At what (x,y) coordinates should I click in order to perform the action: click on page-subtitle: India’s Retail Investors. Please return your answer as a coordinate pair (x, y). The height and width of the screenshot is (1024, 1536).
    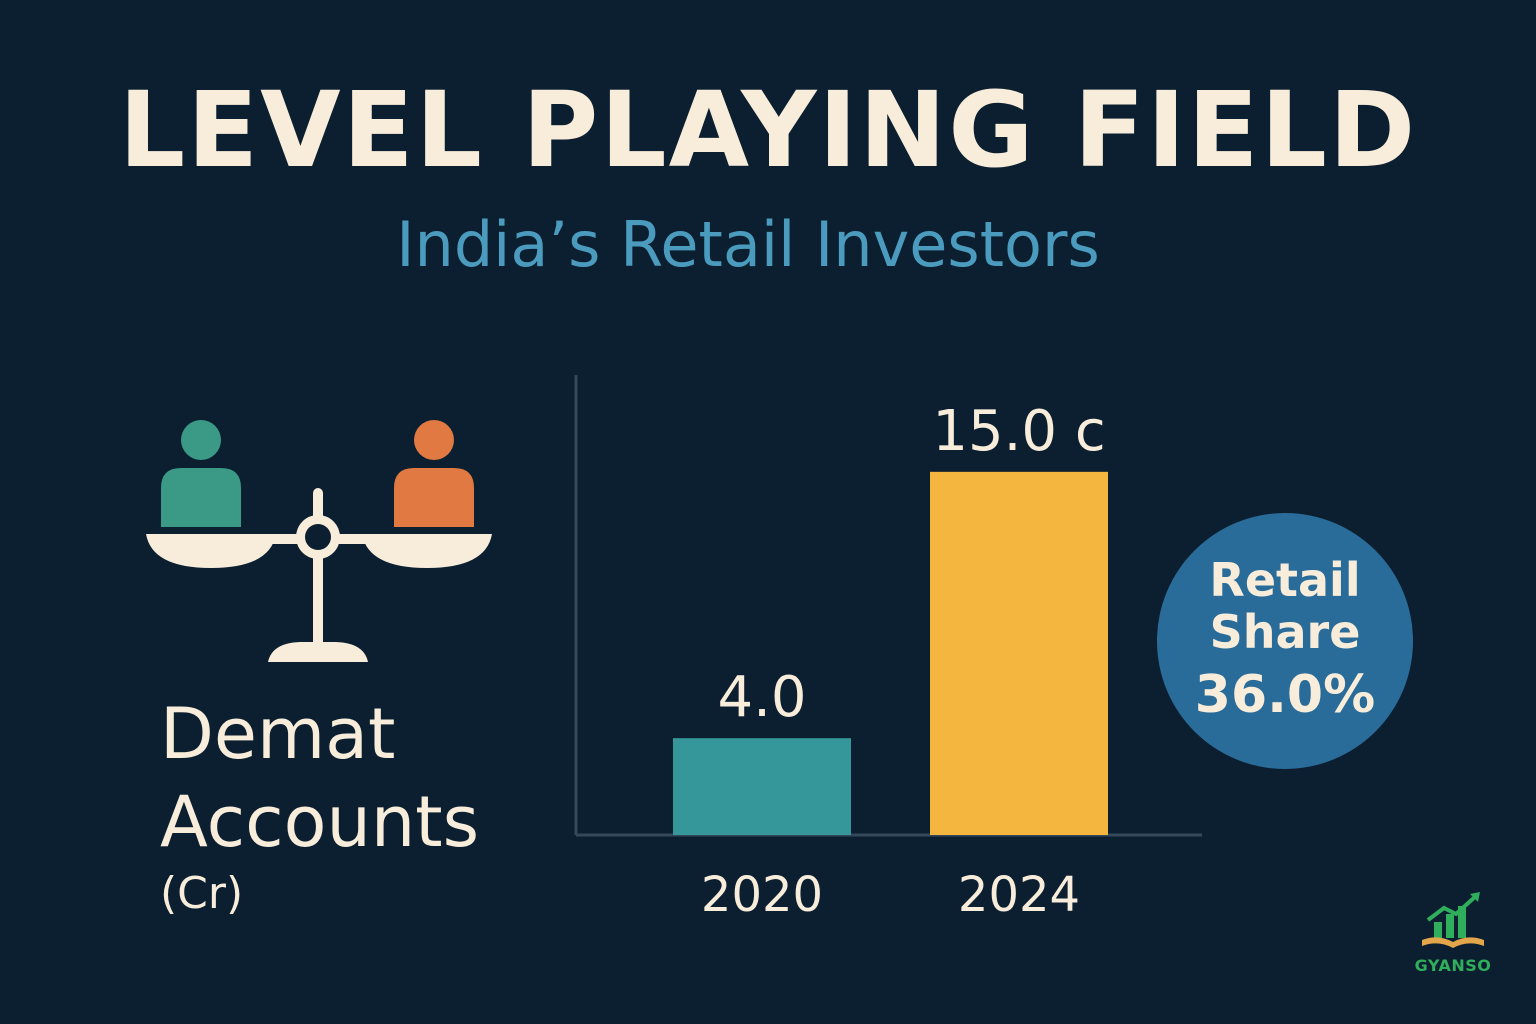
    Looking at the image, I should click on (748, 244).